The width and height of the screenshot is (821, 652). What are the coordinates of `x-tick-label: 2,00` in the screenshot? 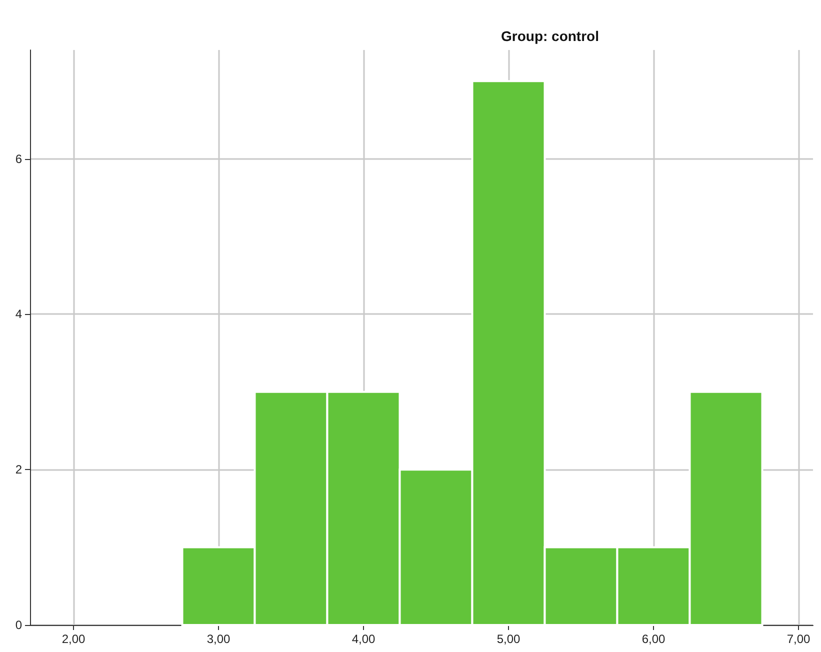 It's located at (74, 639).